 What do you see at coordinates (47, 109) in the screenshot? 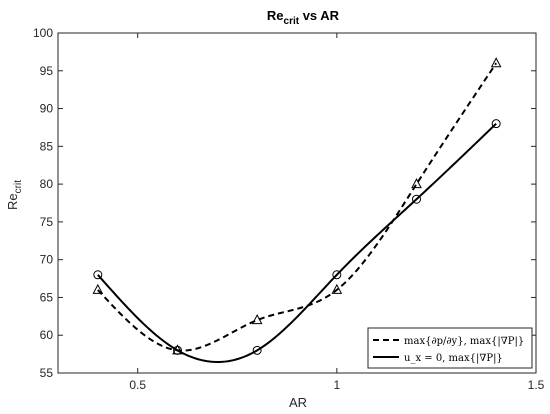
I see `y-tick-label: 90` at bounding box center [47, 109].